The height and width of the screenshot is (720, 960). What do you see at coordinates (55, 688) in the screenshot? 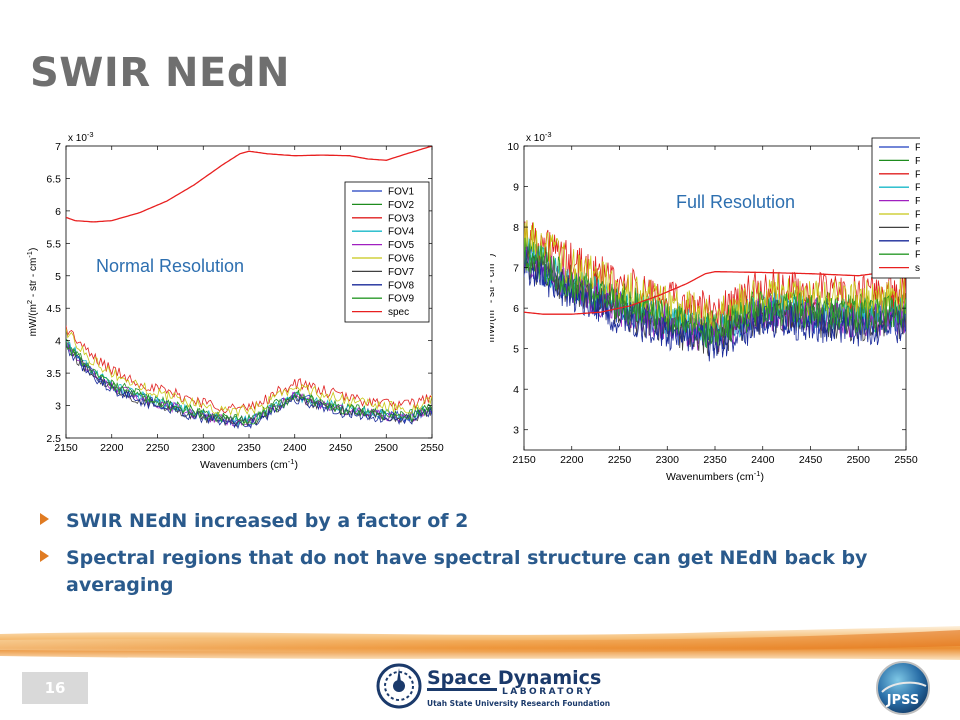
I see `page-number: 16` at bounding box center [55, 688].